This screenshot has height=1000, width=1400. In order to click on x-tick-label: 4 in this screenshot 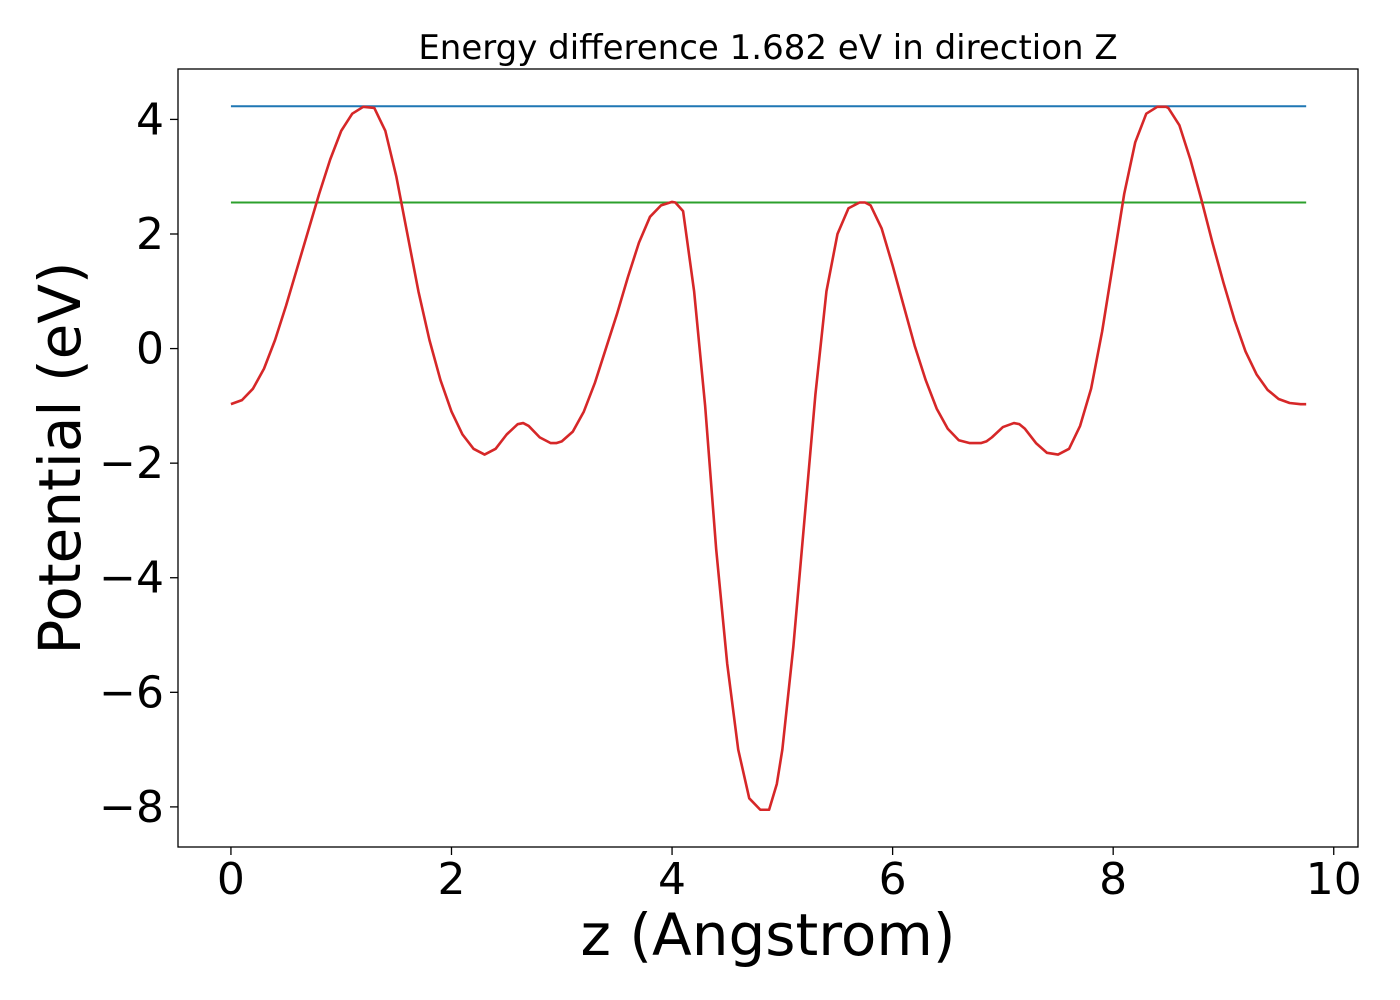, I will do `click(672, 879)`.